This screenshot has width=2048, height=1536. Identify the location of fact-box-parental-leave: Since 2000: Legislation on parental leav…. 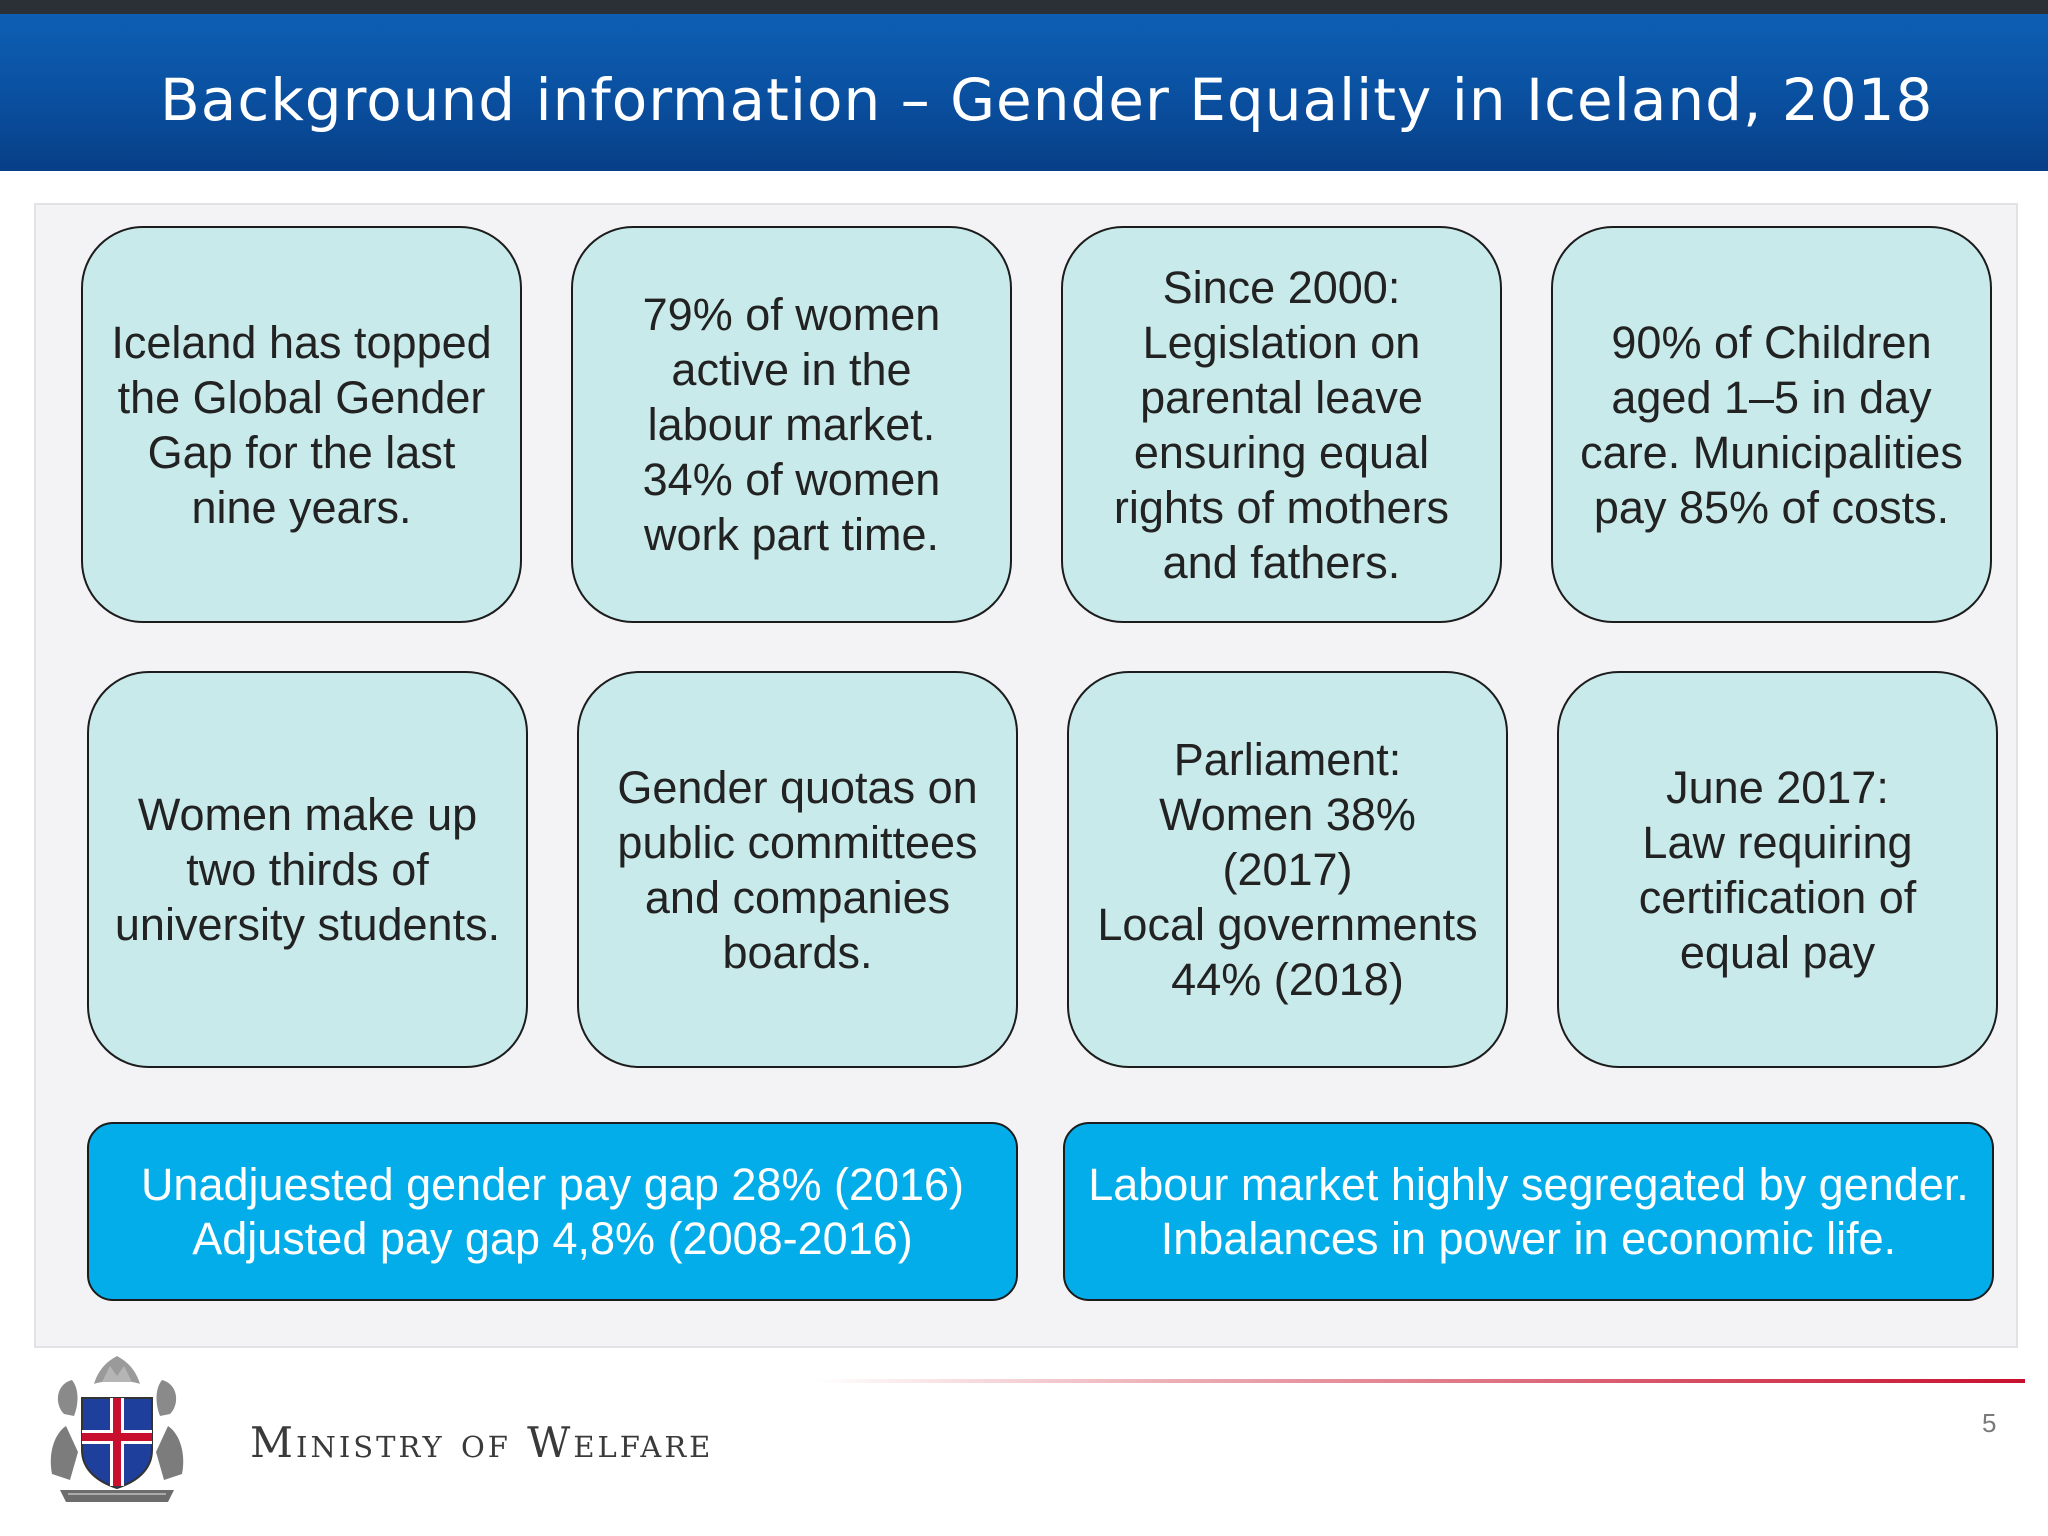
(1281, 424).